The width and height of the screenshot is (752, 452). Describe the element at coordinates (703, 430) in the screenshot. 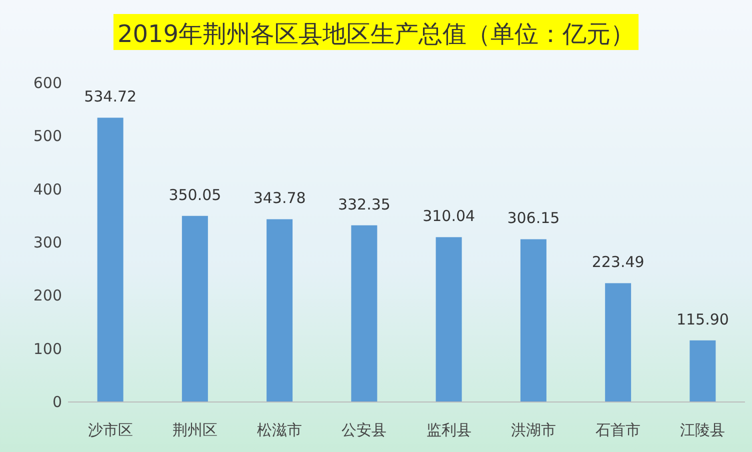

I see `x-tick-label: 江陵县` at that location.